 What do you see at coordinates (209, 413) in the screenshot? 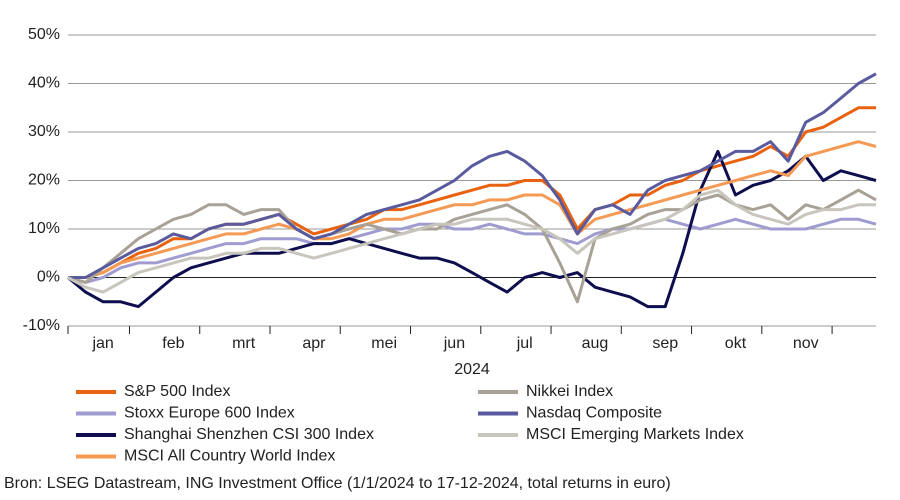
I see `legend-label: Stoxx Europe 600 Index` at bounding box center [209, 413].